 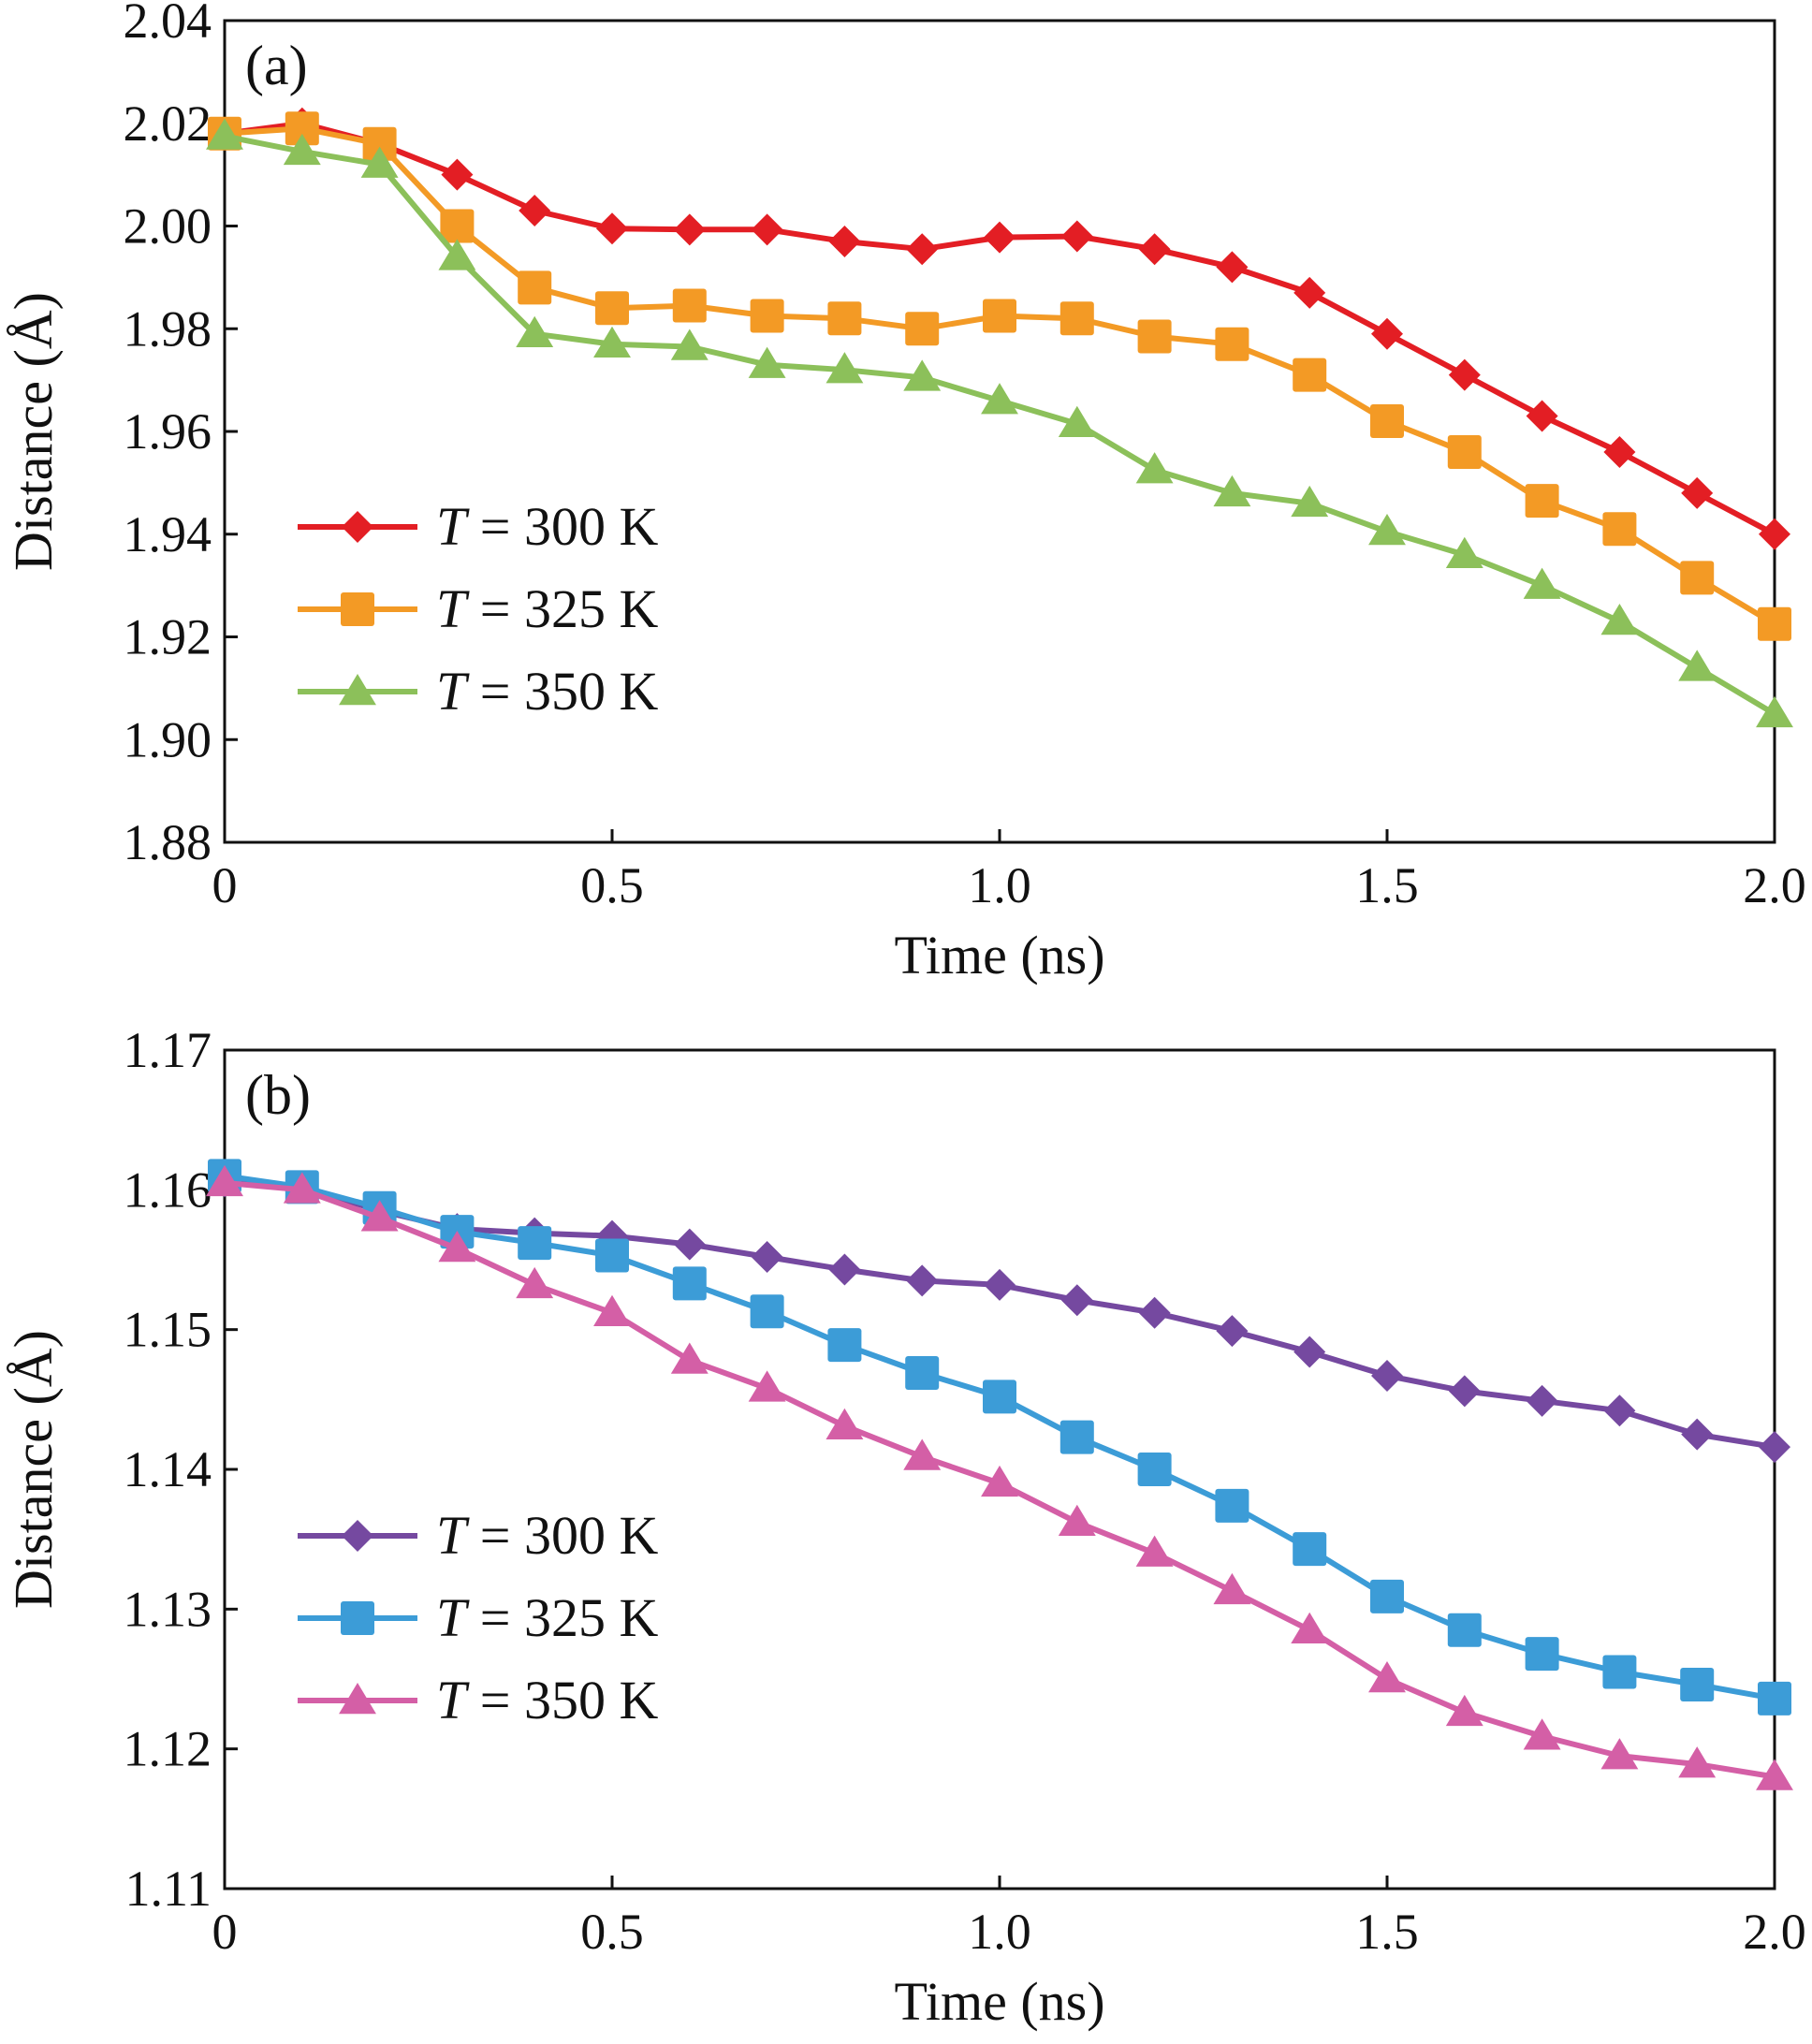 I want to click on x-tick-label: 1.5, so click(x=1387, y=885).